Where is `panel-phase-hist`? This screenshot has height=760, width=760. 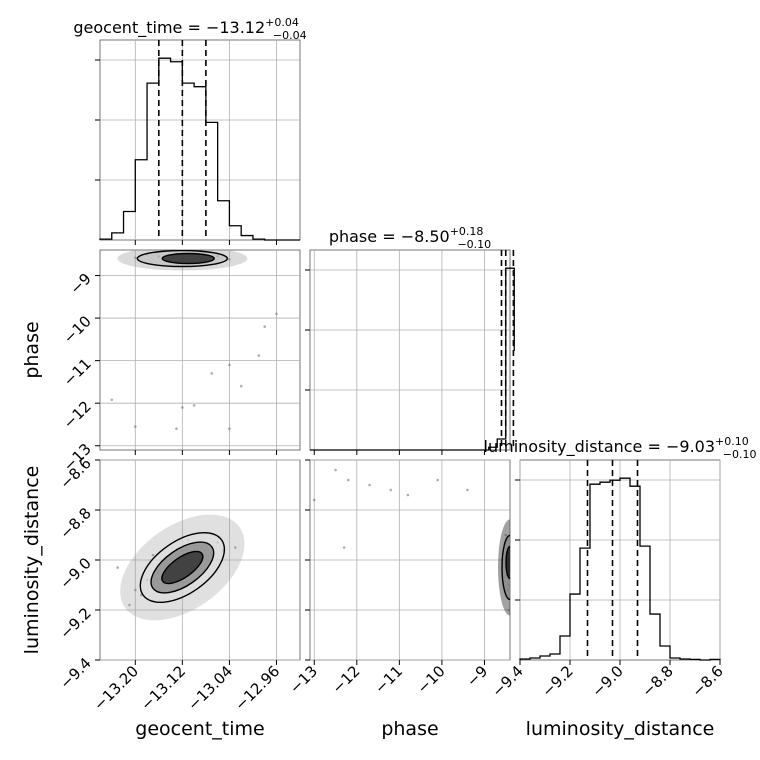 panel-phase-hist is located at coordinates (410, 350).